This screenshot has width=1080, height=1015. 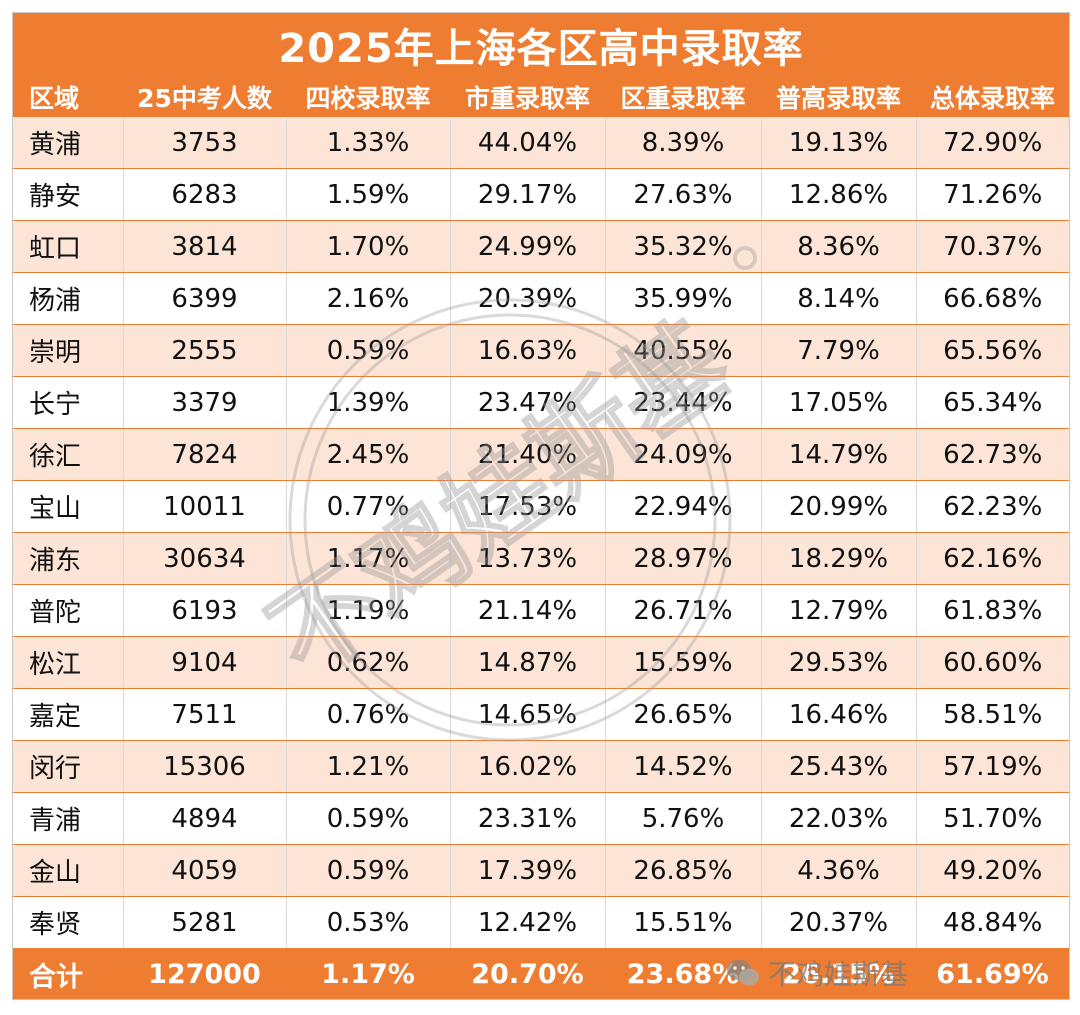 I want to click on district-name-cell: 崇明, so click(x=68, y=350).